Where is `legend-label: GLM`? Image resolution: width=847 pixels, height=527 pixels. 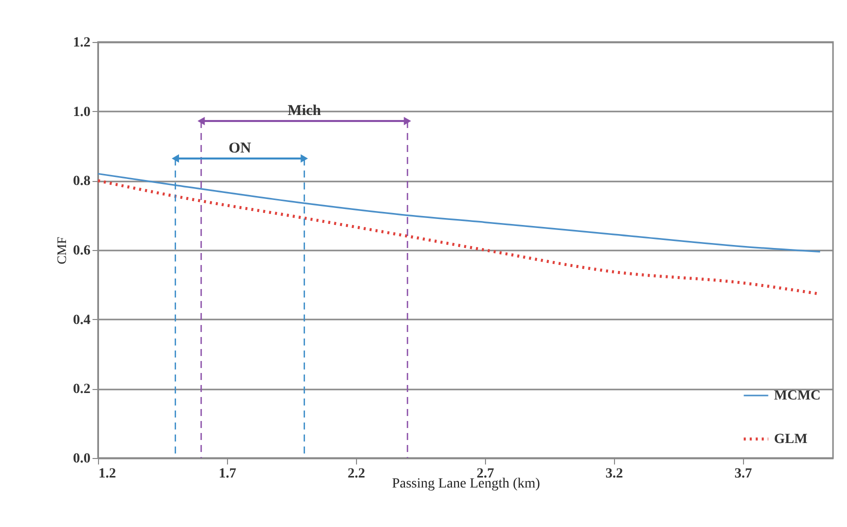
legend-label: GLM is located at coordinates (791, 439).